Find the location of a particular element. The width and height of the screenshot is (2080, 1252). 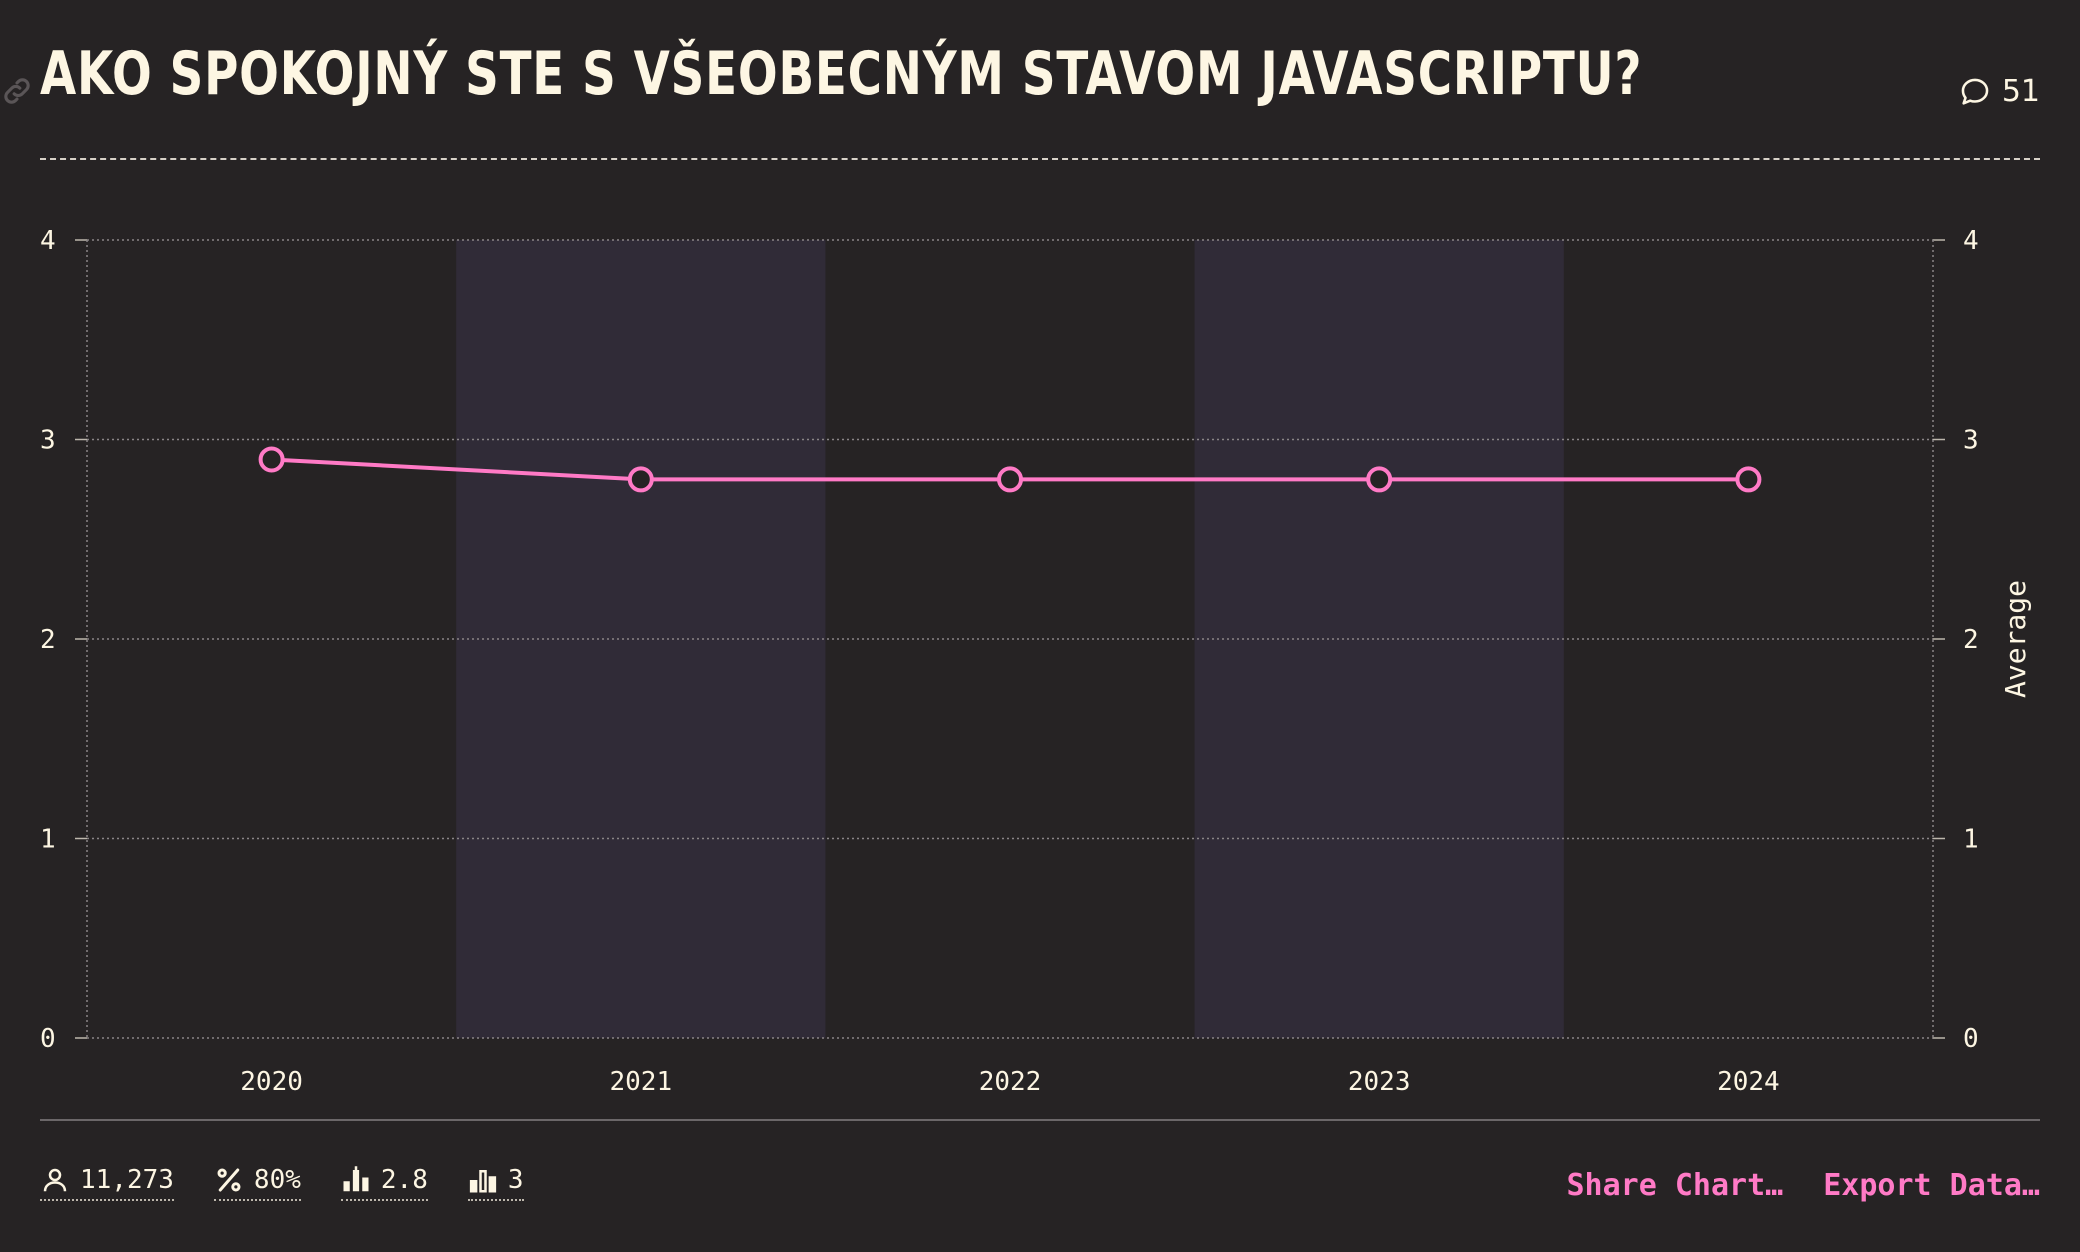

link-icon is located at coordinates (17, 91).